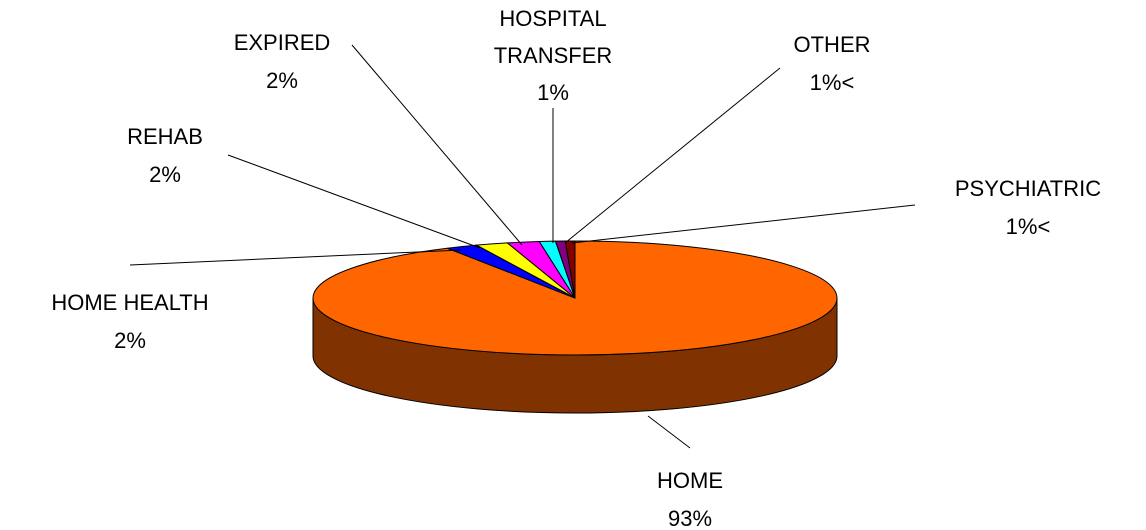 This screenshot has height=530, width=1146. Describe the element at coordinates (690, 496) in the screenshot. I see `slice-label: HOME 93%` at that location.